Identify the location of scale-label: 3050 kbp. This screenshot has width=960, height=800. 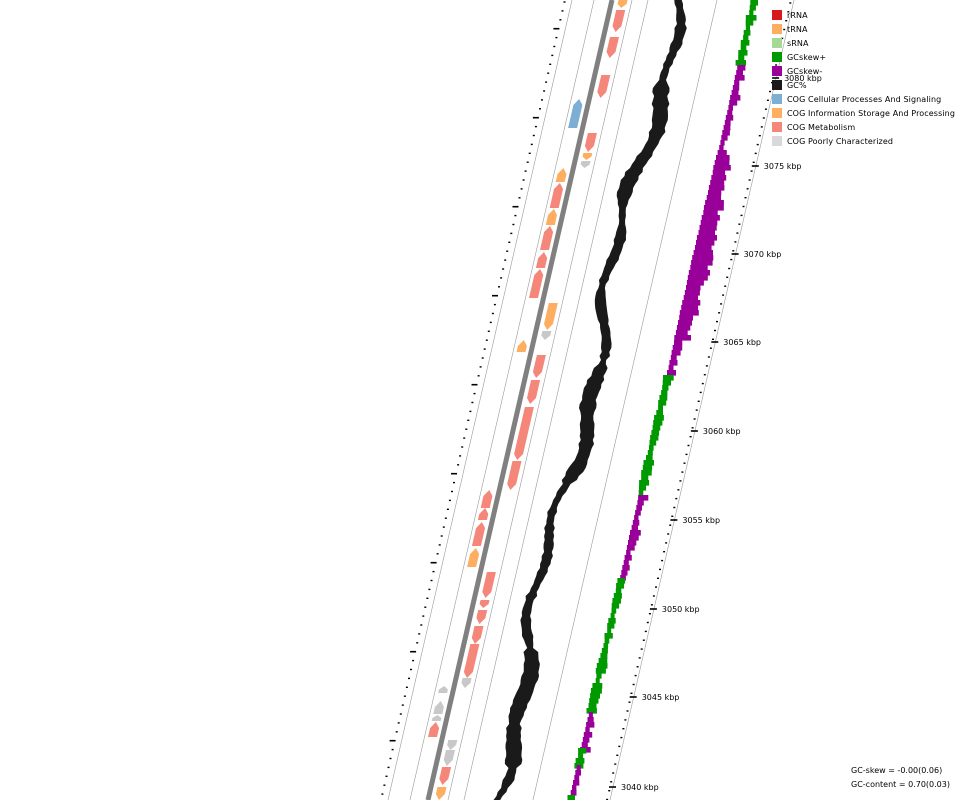
(681, 609).